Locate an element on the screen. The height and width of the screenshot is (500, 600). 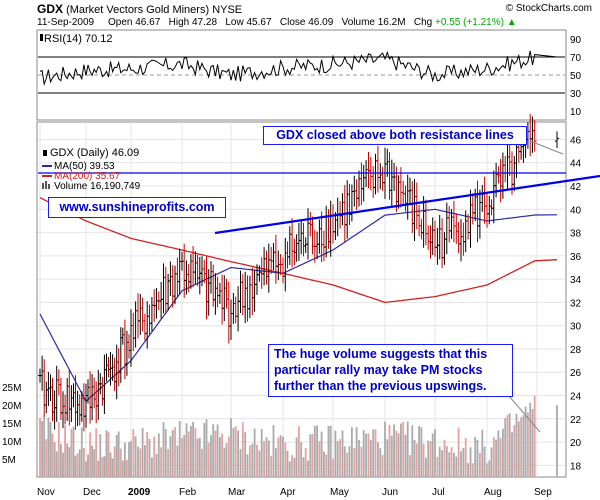
chg-value: +0.55 (+1.21%) is located at coordinates (469, 22).